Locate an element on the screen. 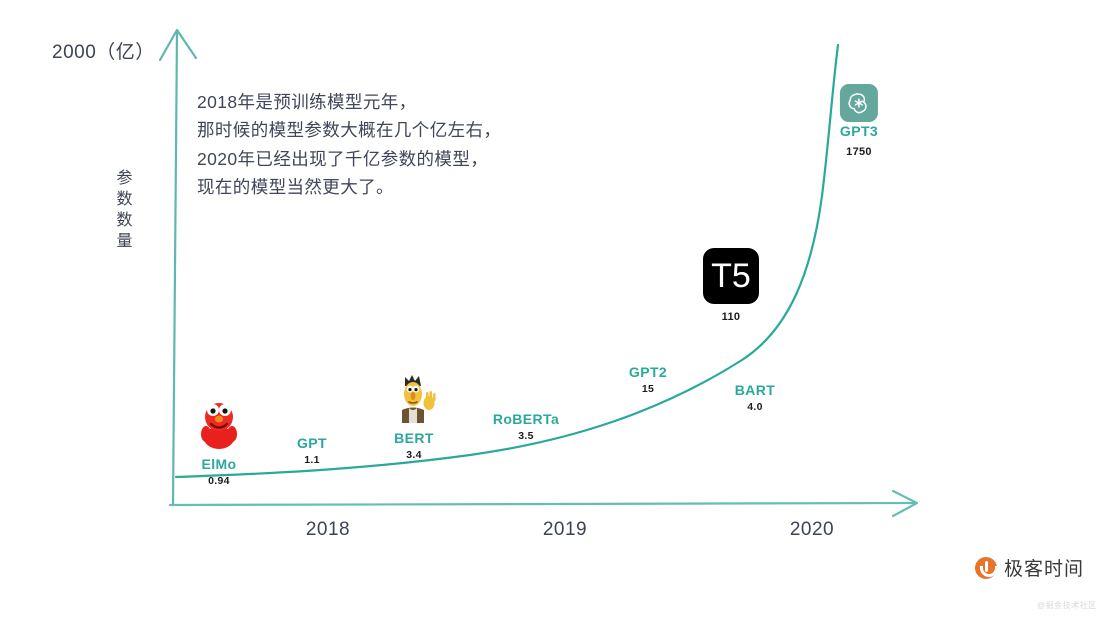 Image resolution: width=1118 pixels, height=624 pixels. geekbang-mark-icon is located at coordinates (986, 567).